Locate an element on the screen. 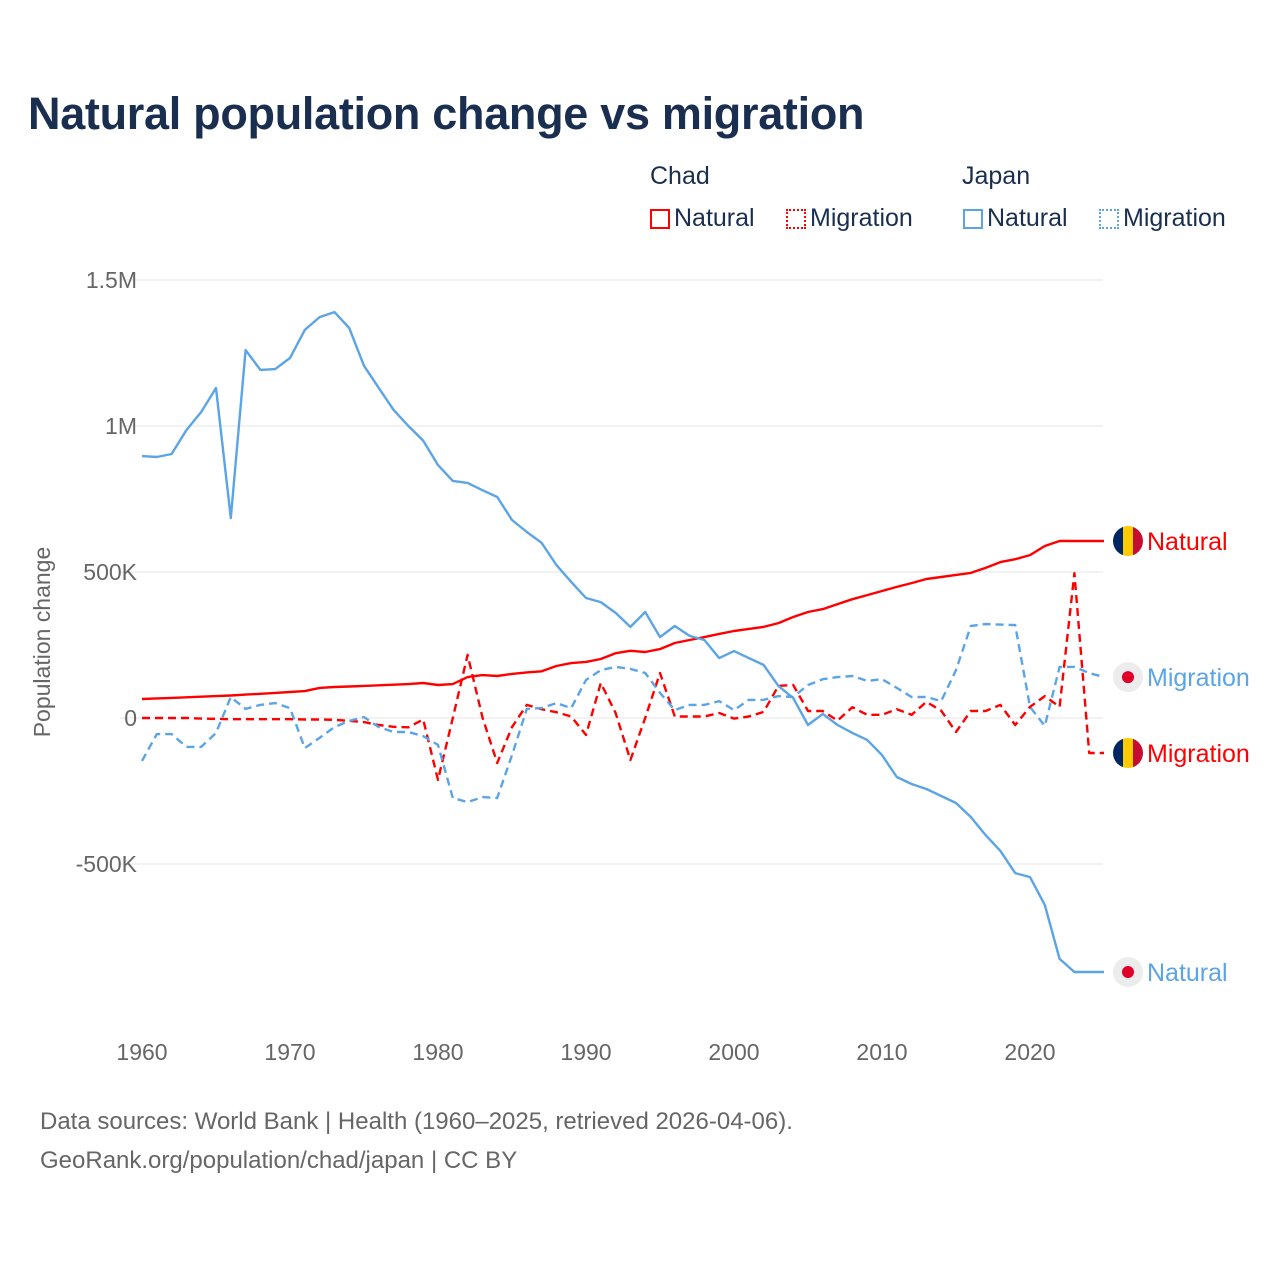  legend-item-chad-migration: Migration is located at coordinates (849, 218).